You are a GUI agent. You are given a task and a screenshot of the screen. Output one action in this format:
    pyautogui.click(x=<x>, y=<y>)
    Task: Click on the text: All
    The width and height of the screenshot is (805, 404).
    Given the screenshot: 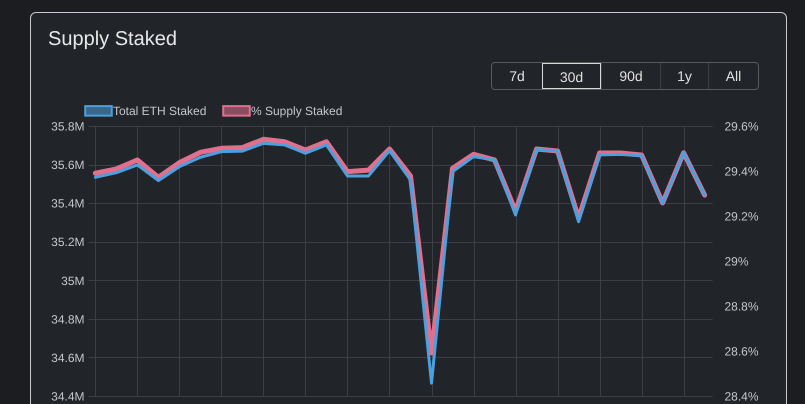 What is the action you would take?
    pyautogui.click(x=733, y=76)
    